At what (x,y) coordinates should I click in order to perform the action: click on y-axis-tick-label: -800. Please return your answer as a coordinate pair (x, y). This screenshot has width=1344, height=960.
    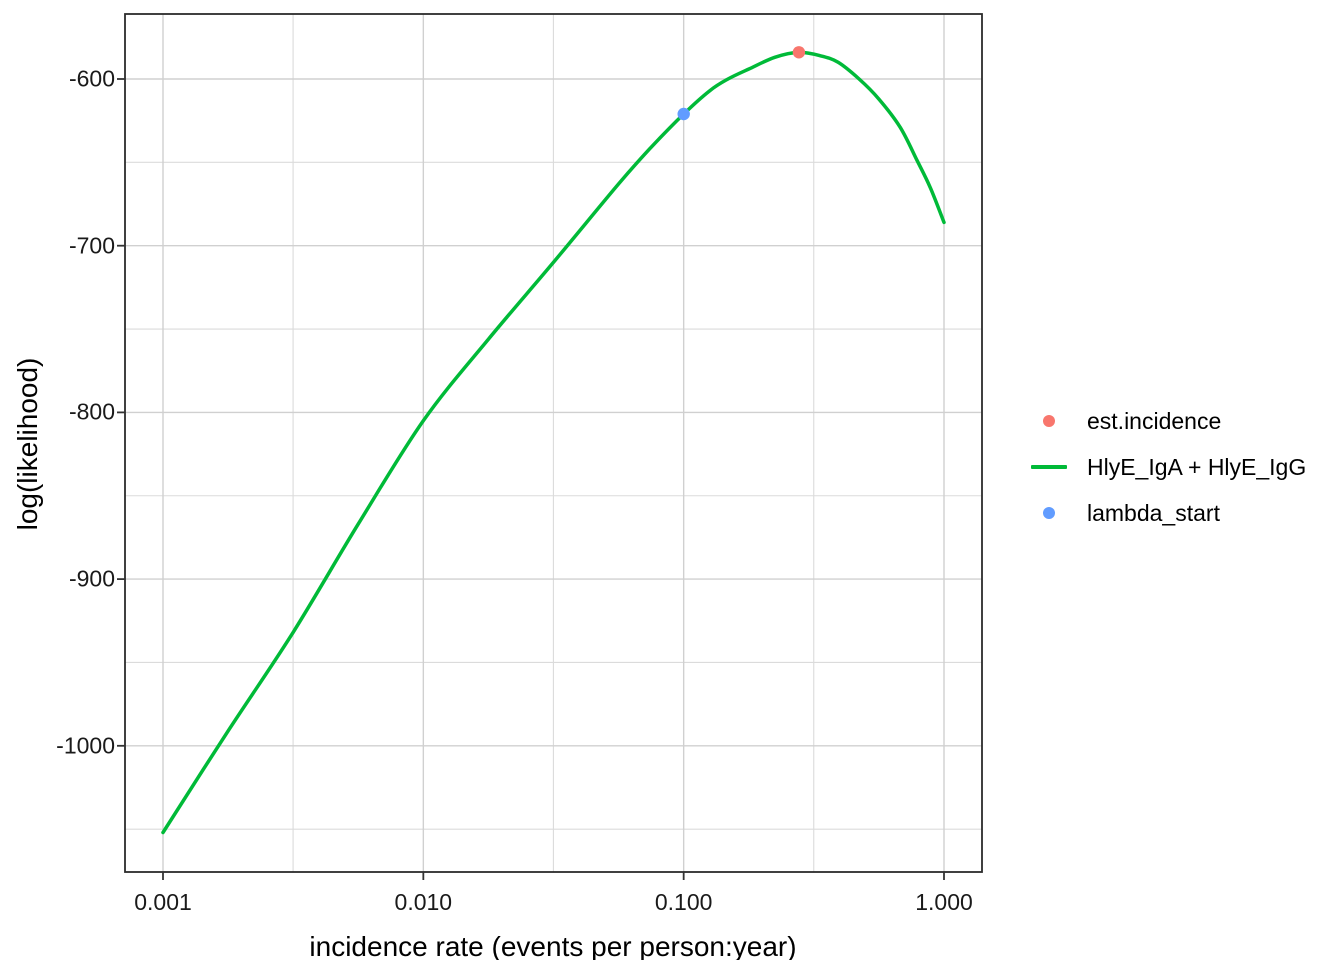
    Looking at the image, I should click on (91, 411).